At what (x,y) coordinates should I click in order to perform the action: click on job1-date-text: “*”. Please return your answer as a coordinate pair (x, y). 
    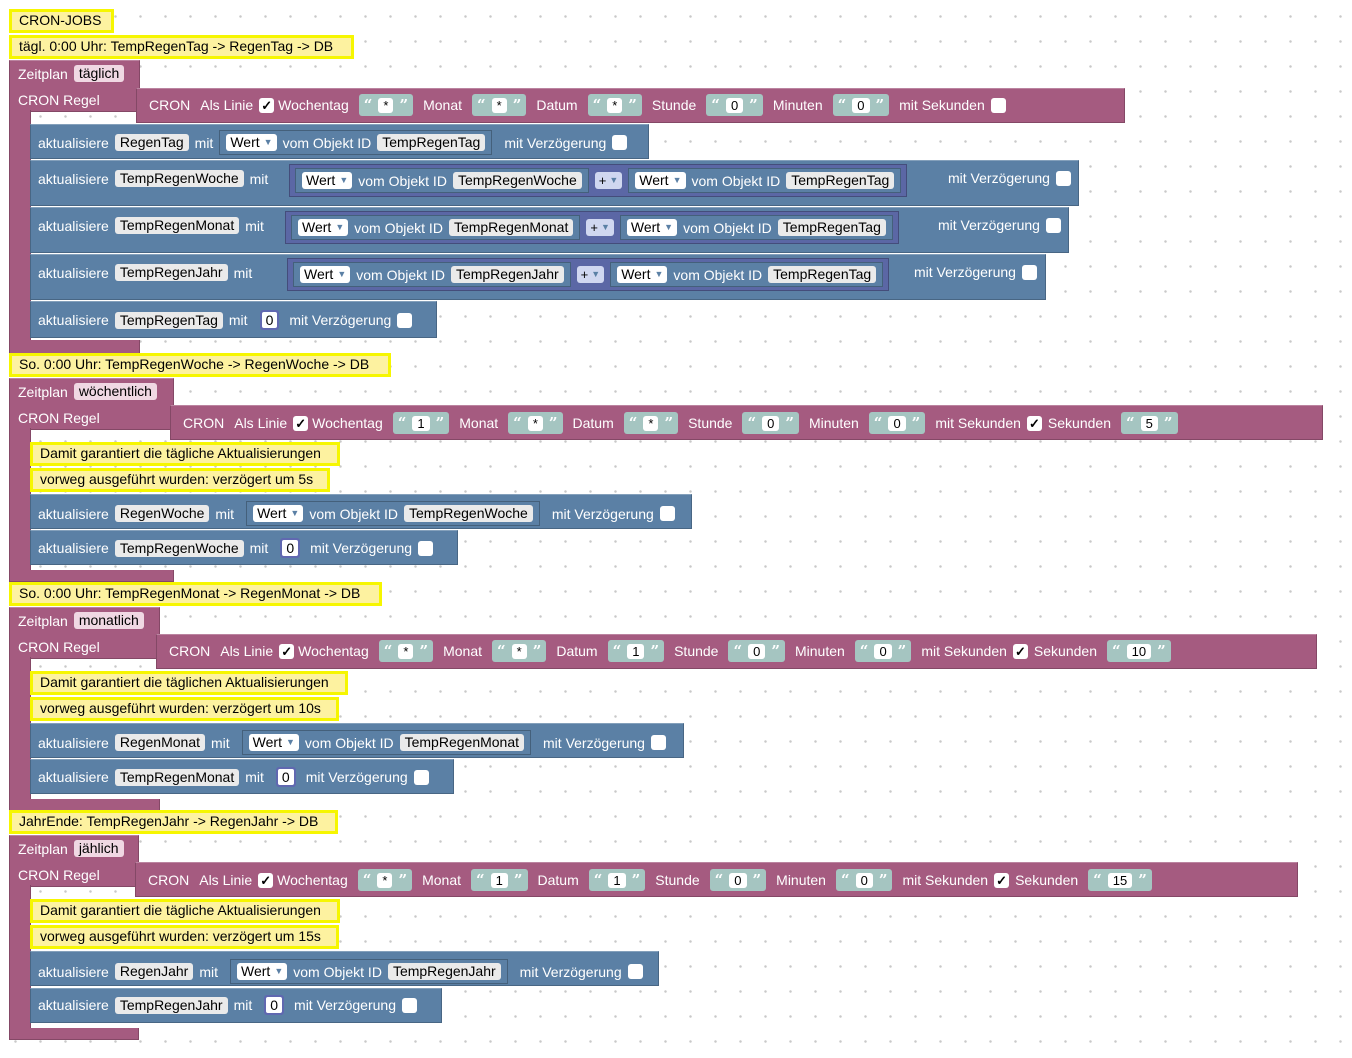
    Looking at the image, I should click on (614, 105).